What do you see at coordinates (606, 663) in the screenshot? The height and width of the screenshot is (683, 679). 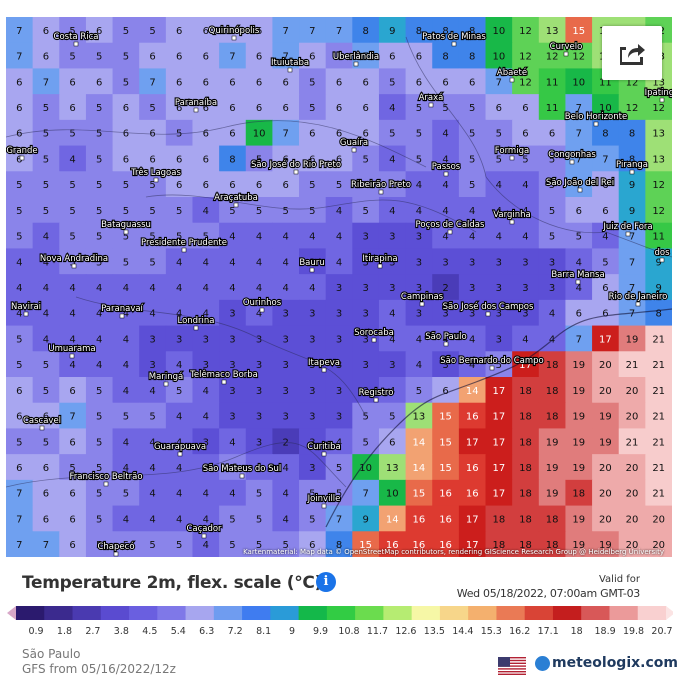 I see `brand-logo: meteologix.com` at bounding box center [606, 663].